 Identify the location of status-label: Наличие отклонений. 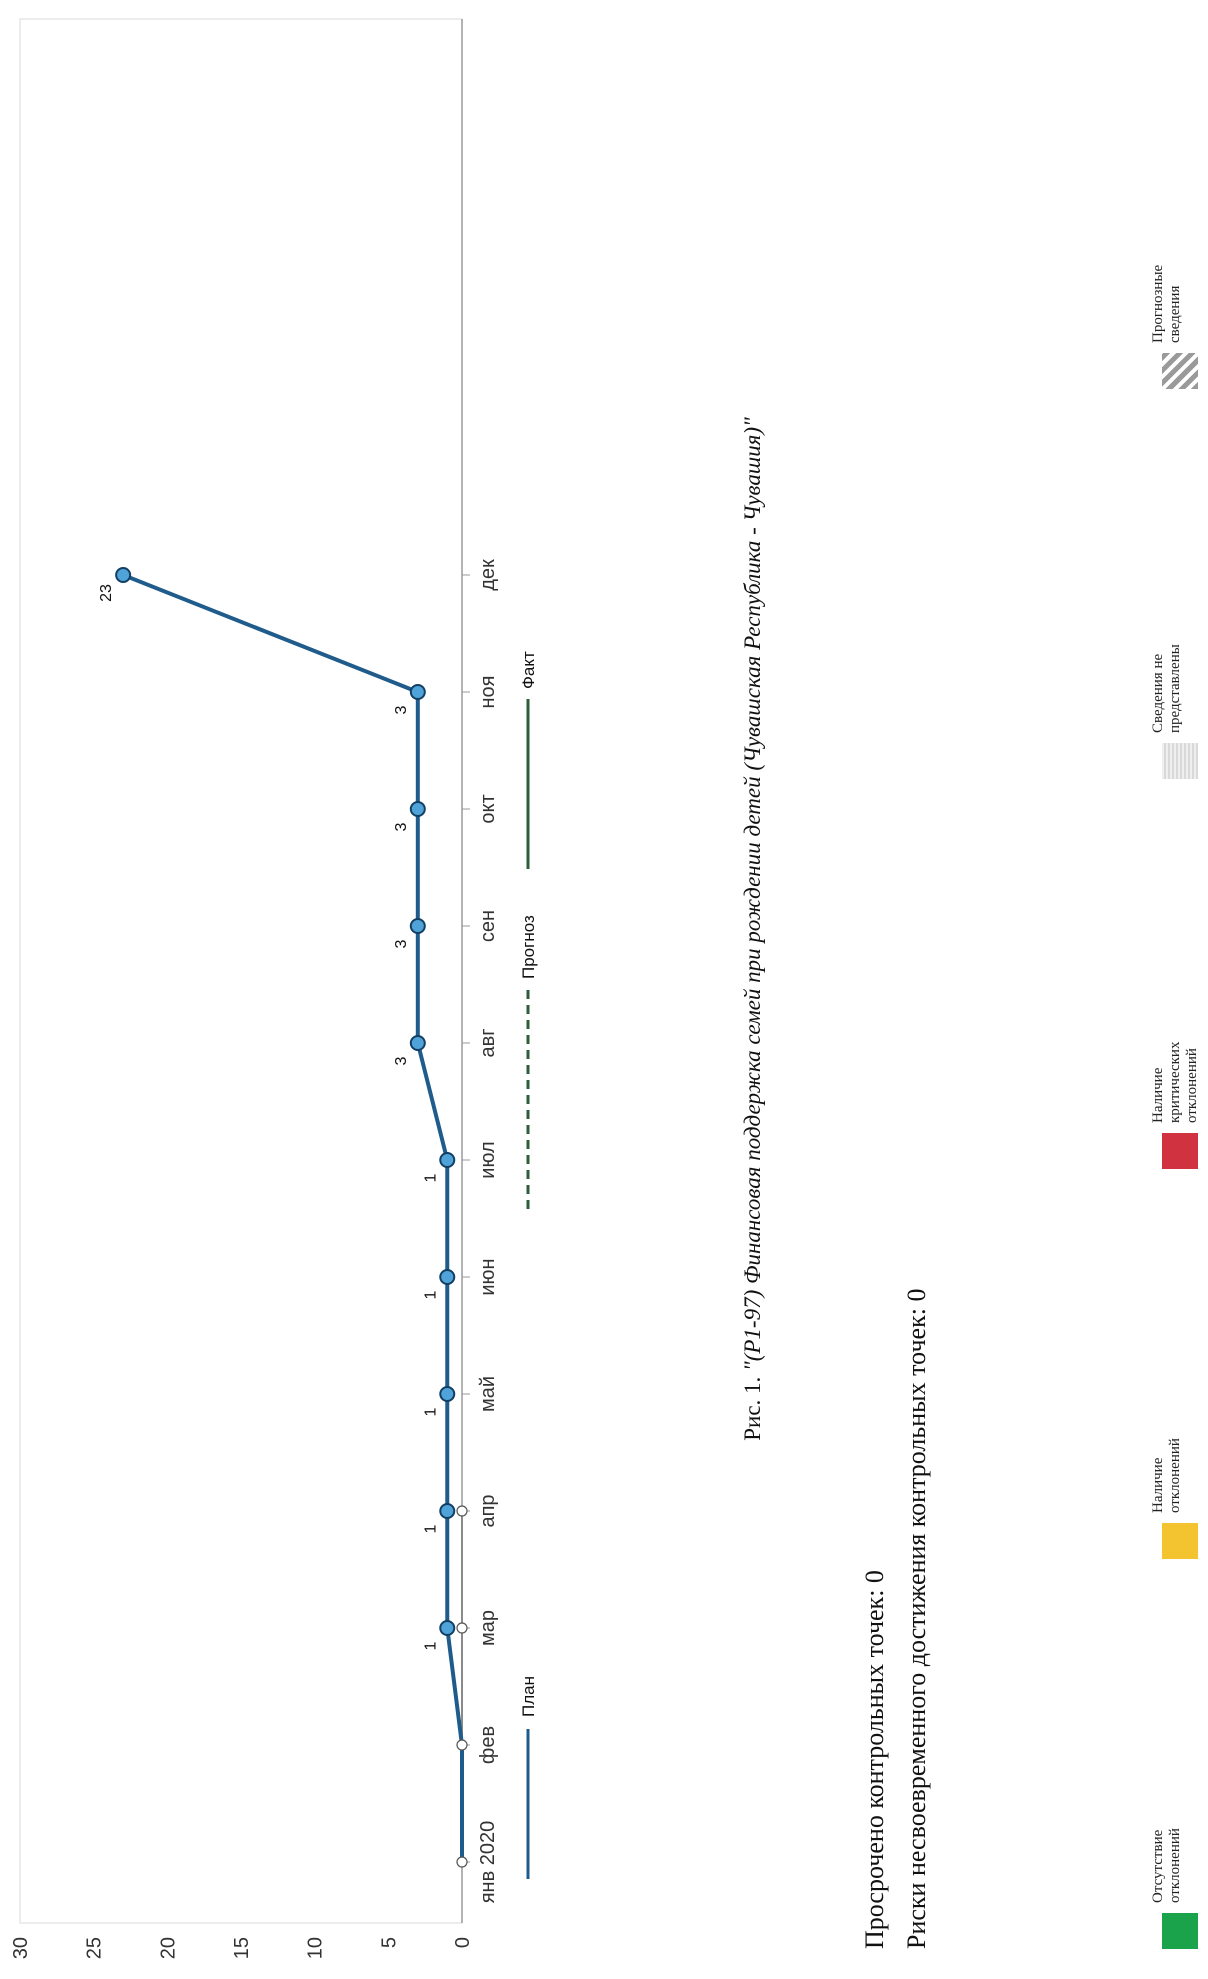
(1166, 1475).